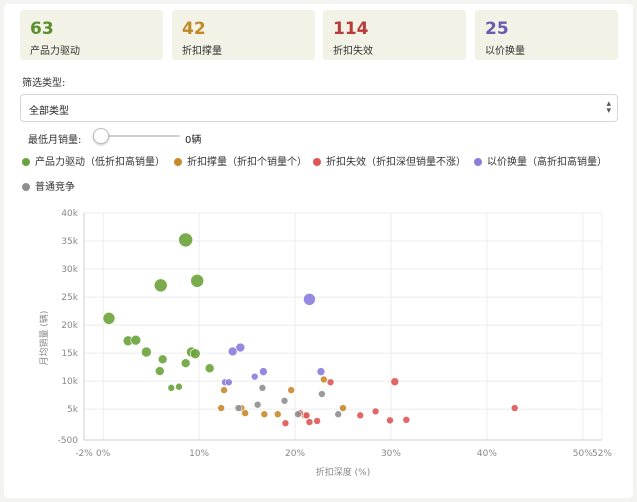  I want to click on legend-label: 产品力驱动（低折扣高销量）, so click(100, 162).